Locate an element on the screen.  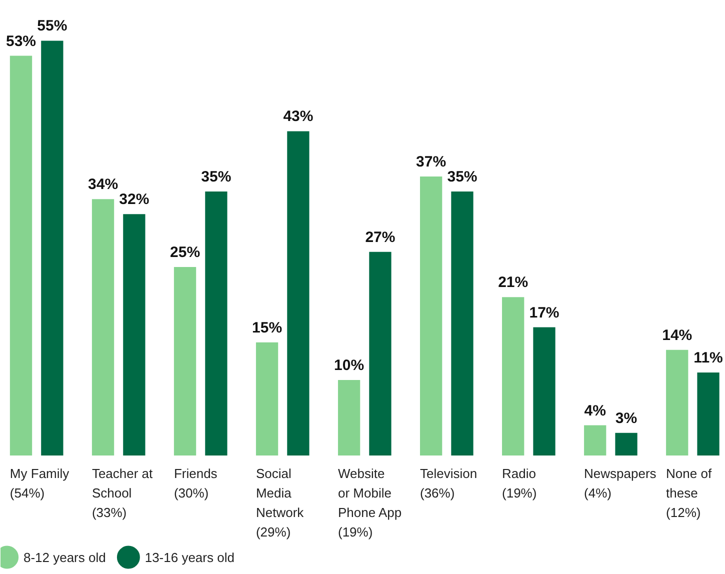
data-label: 25% is located at coordinates (185, 252).